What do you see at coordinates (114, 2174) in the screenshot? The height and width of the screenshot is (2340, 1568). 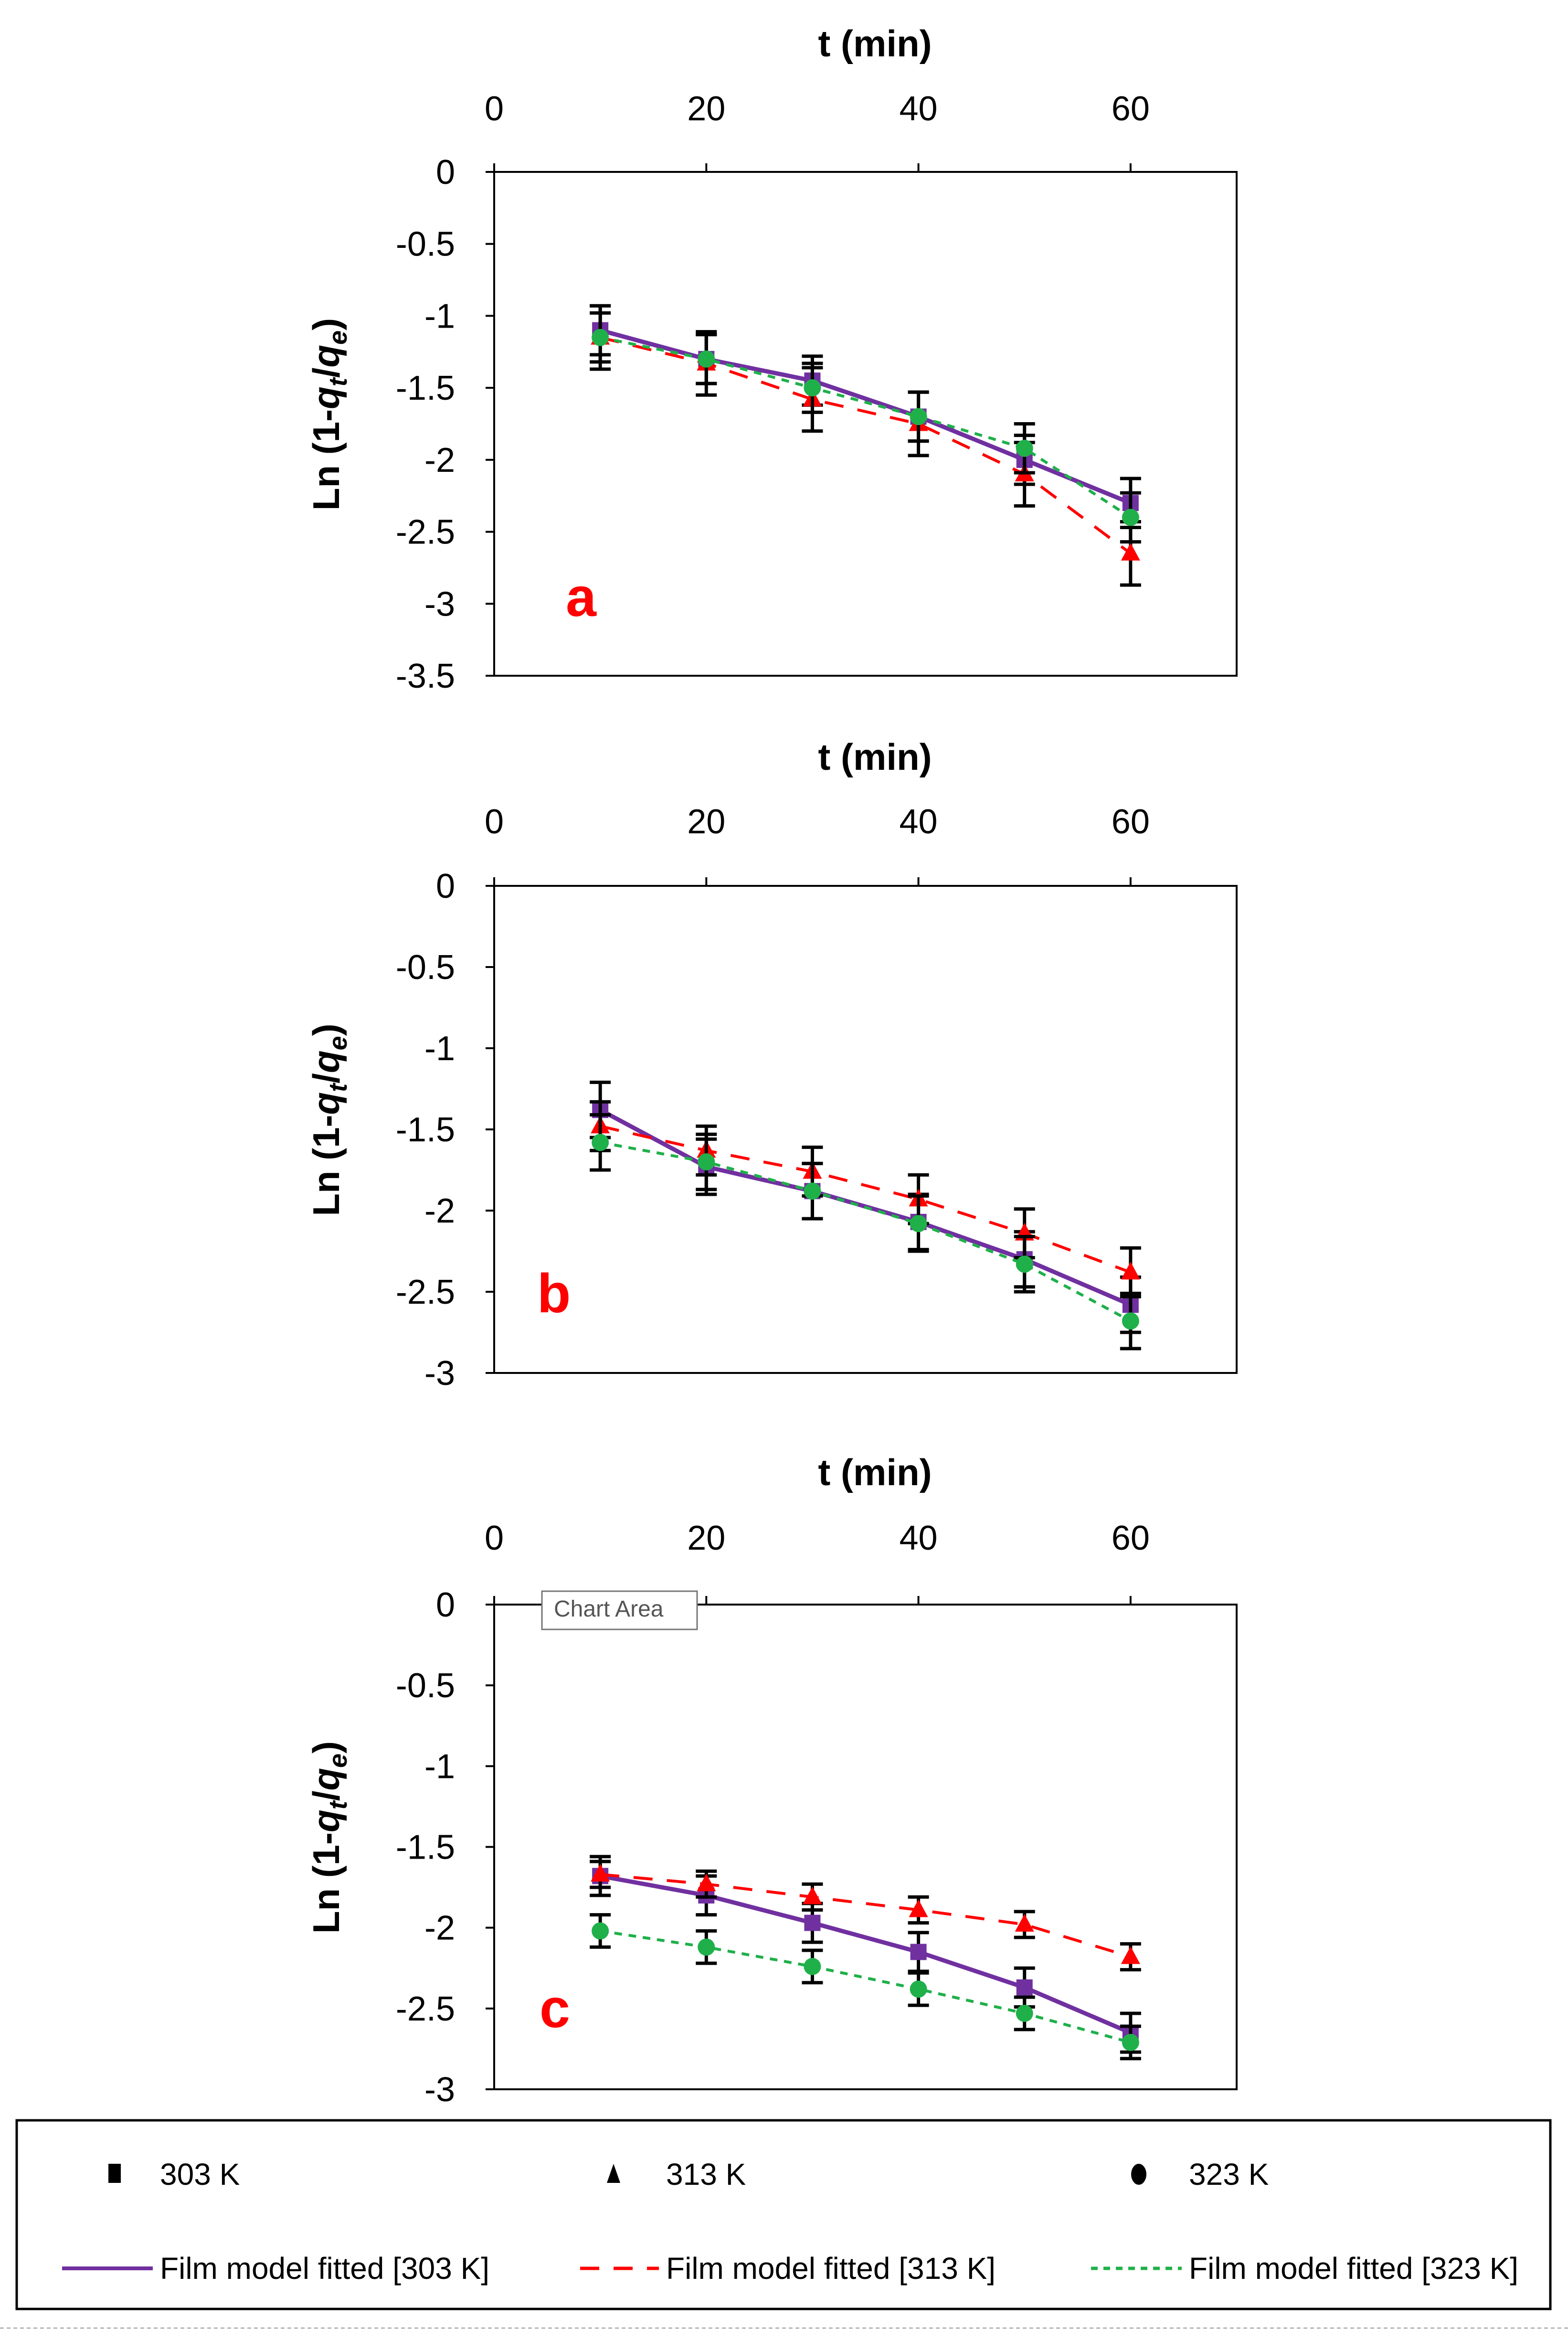 I see `legend-marker-square` at bounding box center [114, 2174].